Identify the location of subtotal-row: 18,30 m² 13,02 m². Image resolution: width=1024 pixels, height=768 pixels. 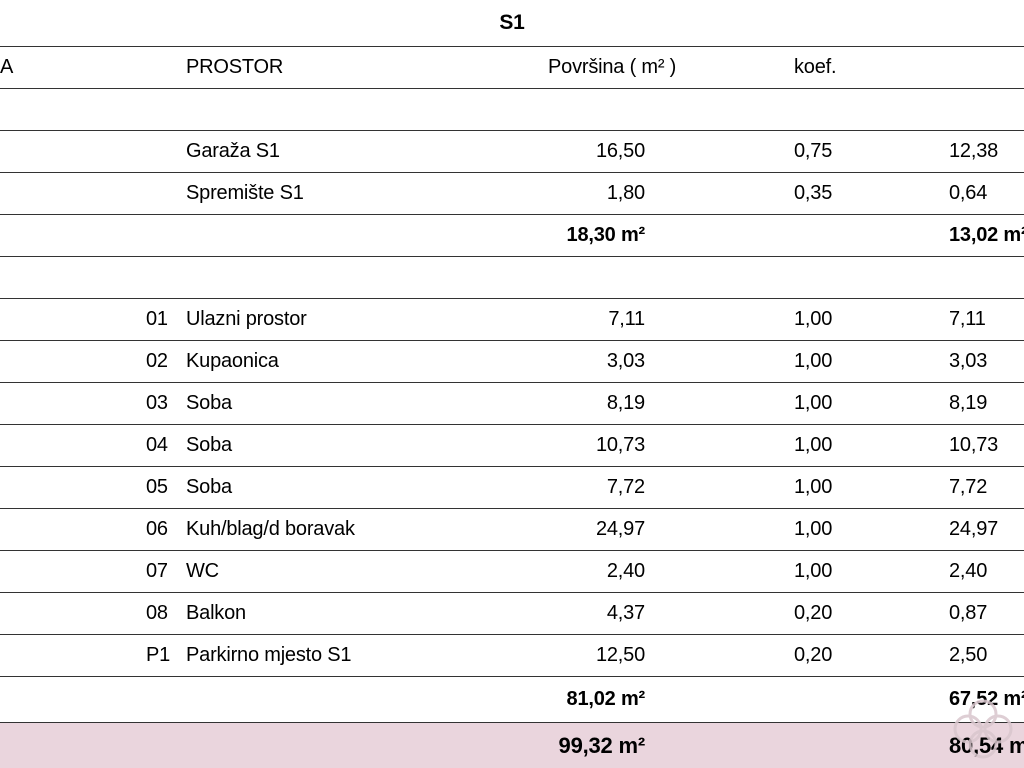
(512, 236).